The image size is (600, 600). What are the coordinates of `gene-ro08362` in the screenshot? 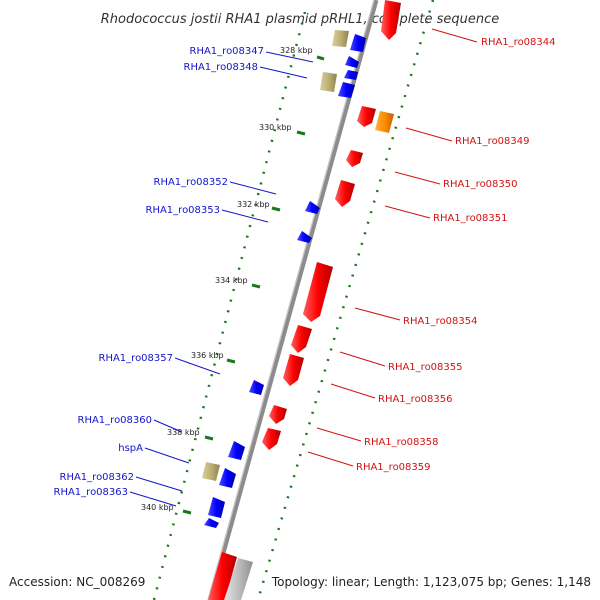 It's located at (227, 478).